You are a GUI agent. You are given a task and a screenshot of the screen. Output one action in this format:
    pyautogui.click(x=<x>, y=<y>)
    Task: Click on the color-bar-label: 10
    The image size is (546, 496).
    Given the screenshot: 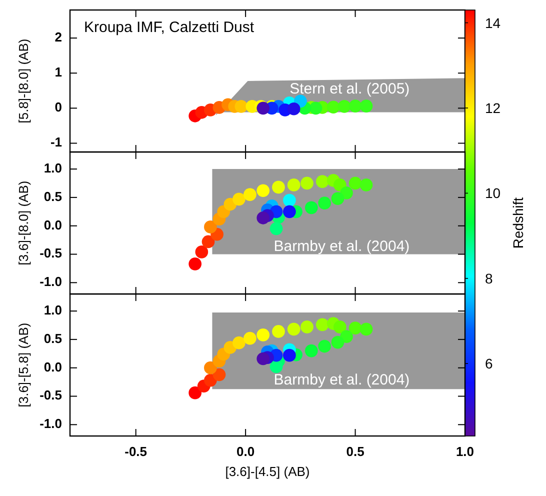 What is the action you would take?
    pyautogui.click(x=493, y=193)
    